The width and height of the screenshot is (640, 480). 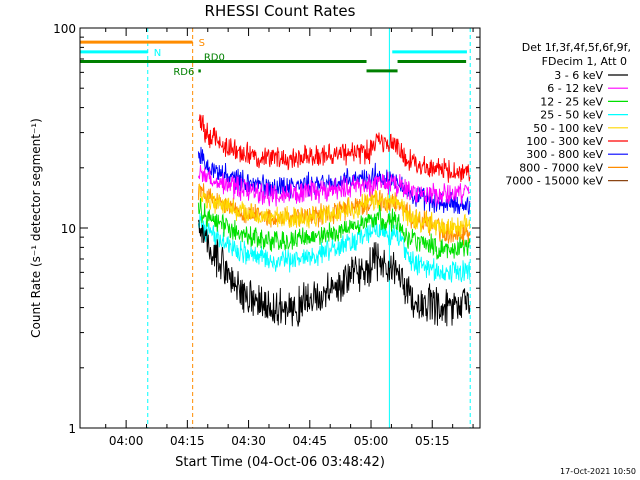 I want to click on legend-label-300-800-kev: 300 - 800 keV, so click(x=564, y=154).